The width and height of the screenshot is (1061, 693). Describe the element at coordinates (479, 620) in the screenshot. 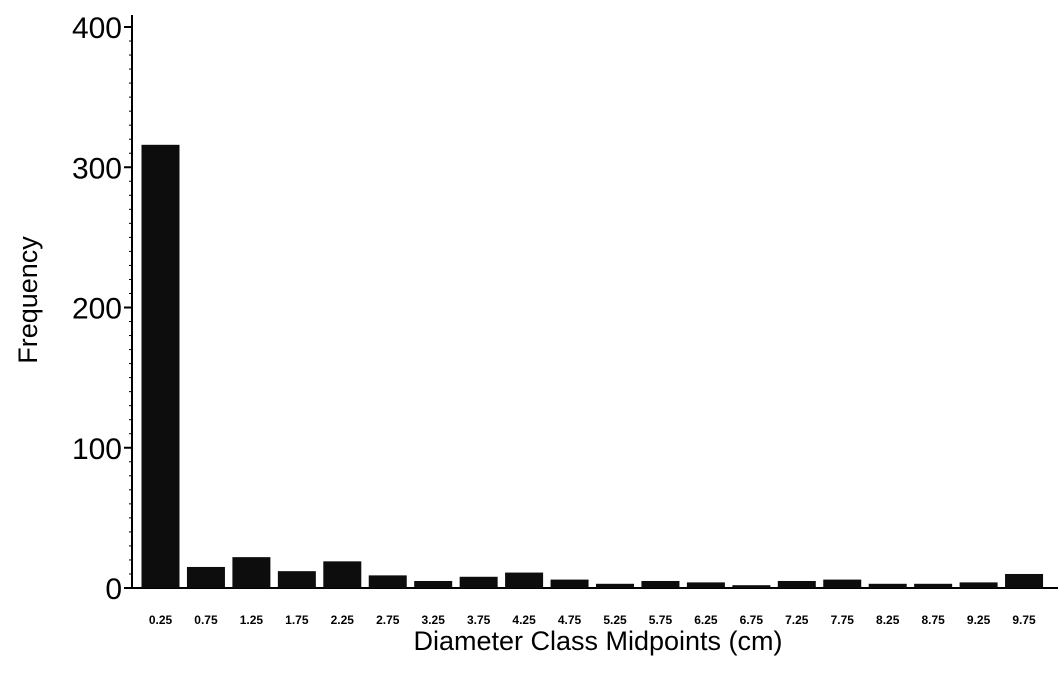

I see `x-tick-label: 3.75` at that location.